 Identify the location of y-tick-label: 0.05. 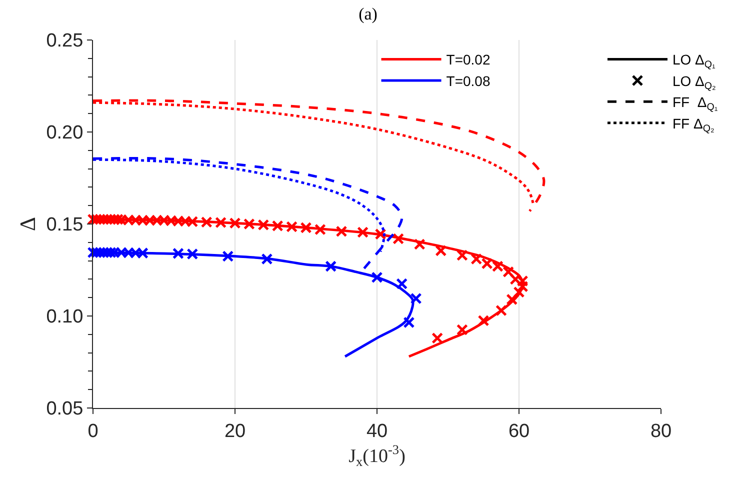
(65, 409).